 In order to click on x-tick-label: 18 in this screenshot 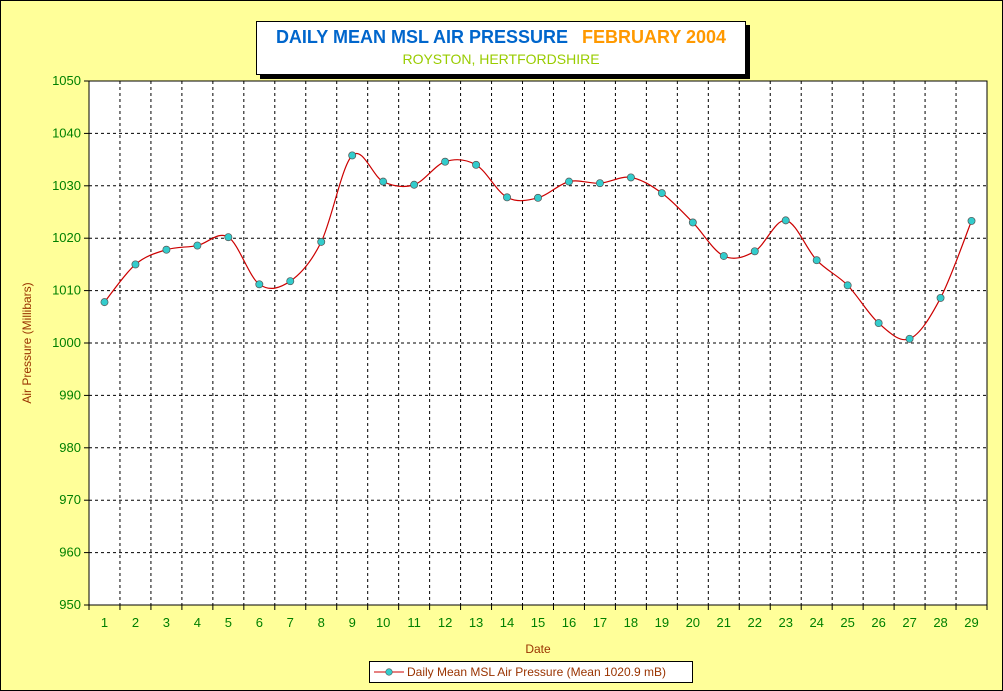, I will do `click(631, 622)`.